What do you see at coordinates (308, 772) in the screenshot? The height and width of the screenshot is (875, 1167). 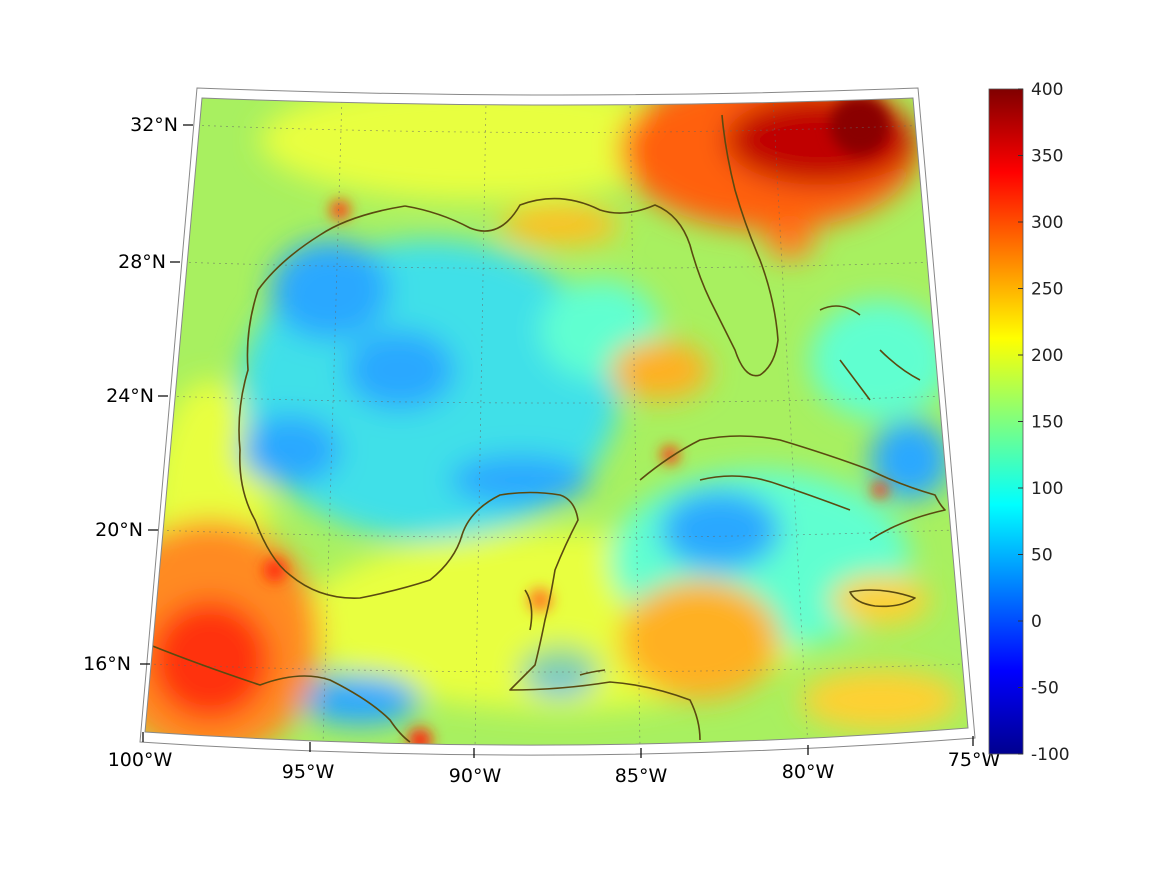 I see `lon-label-95: 95°W` at bounding box center [308, 772].